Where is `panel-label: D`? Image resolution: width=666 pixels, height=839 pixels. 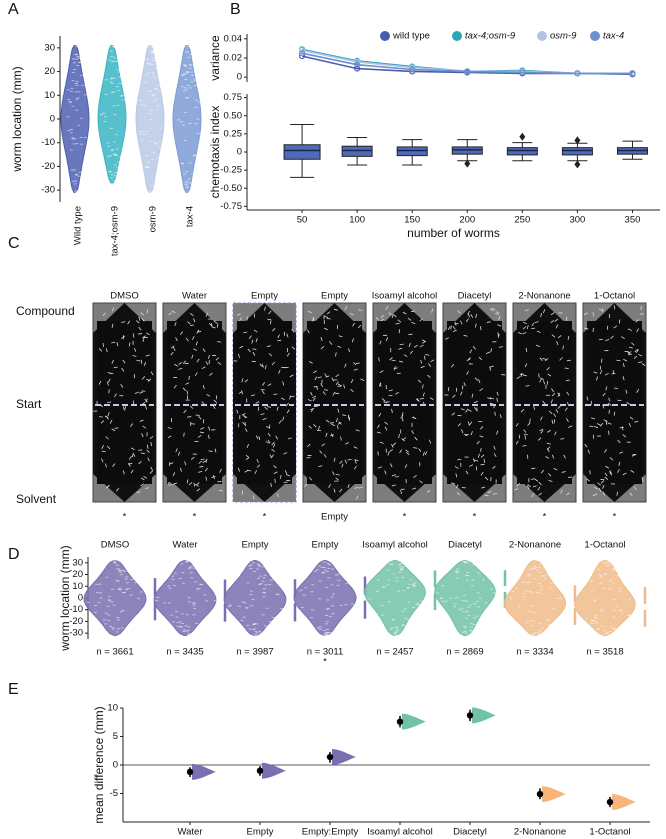 panel-label: D is located at coordinates (14, 554).